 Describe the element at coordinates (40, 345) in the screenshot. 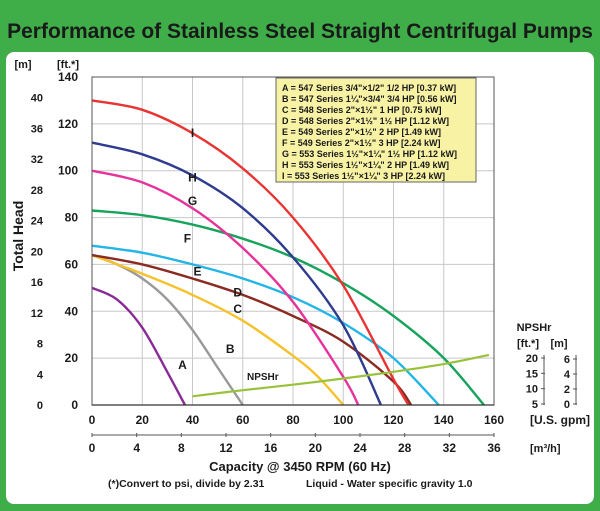

I see `y2-tick-label: 8` at that location.